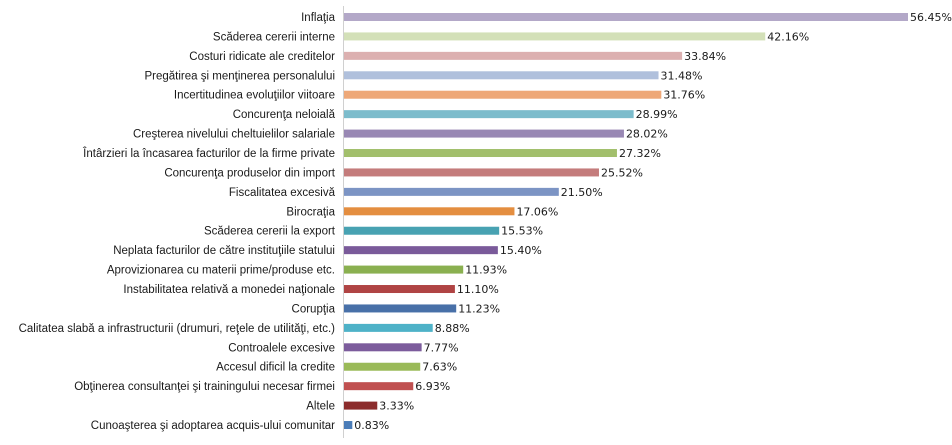 The height and width of the screenshot is (445, 952). I want to click on value-label: 31.48%, so click(682, 75).